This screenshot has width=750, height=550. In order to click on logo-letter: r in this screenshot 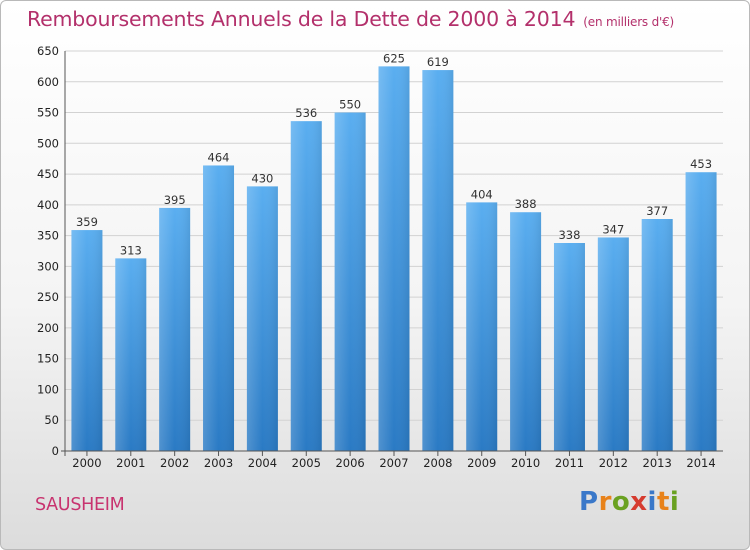, I will do `click(605, 502)`.